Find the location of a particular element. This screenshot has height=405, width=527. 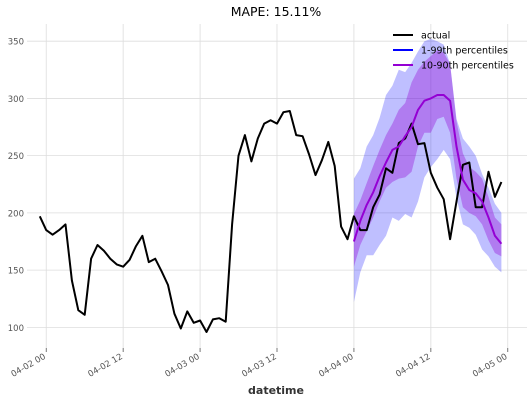

y-tick-label: 350 is located at coordinates (16, 43).